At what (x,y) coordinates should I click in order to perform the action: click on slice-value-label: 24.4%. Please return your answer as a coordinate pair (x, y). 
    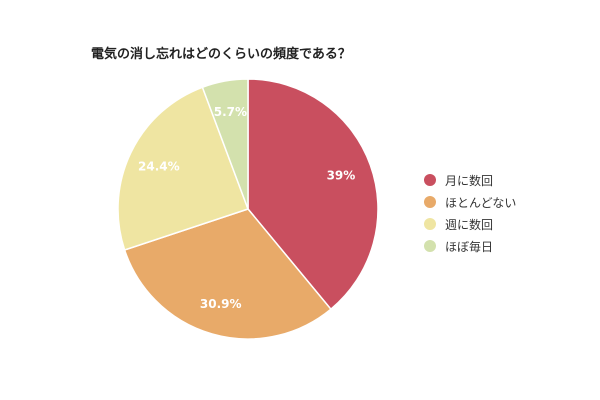
    Looking at the image, I should click on (159, 166).